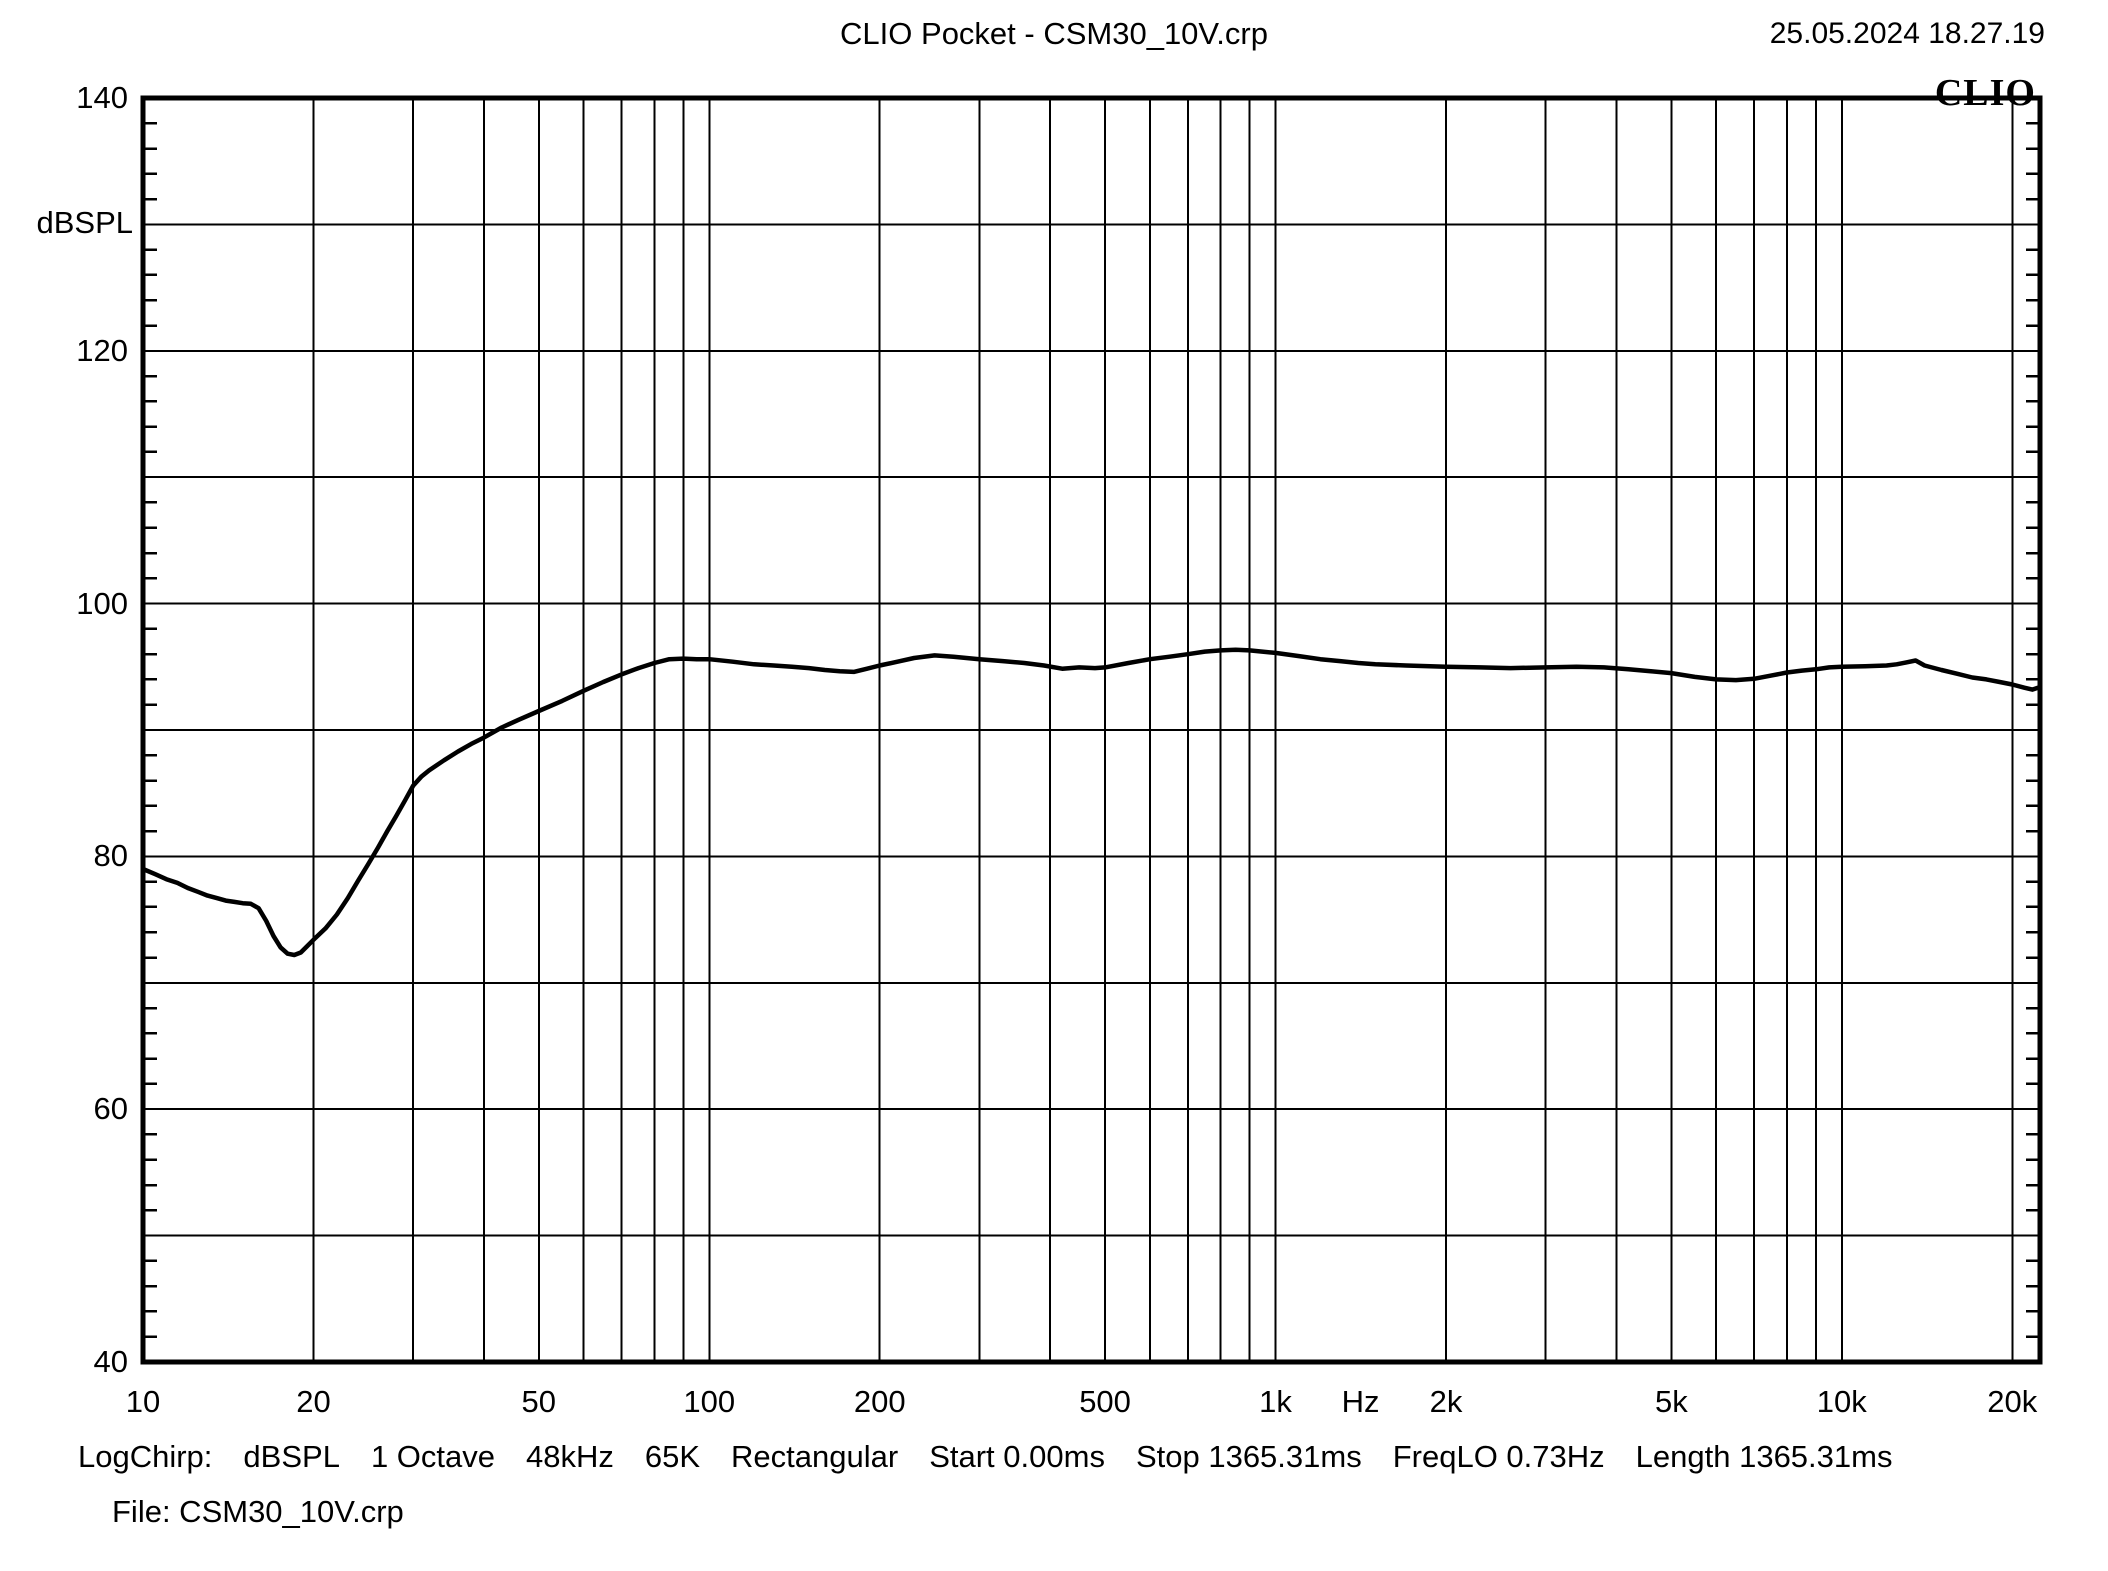 This screenshot has width=2108, height=1571. Describe the element at coordinates (84, 222) in the screenshot. I see `y-axis-label: dBSPL` at that location.